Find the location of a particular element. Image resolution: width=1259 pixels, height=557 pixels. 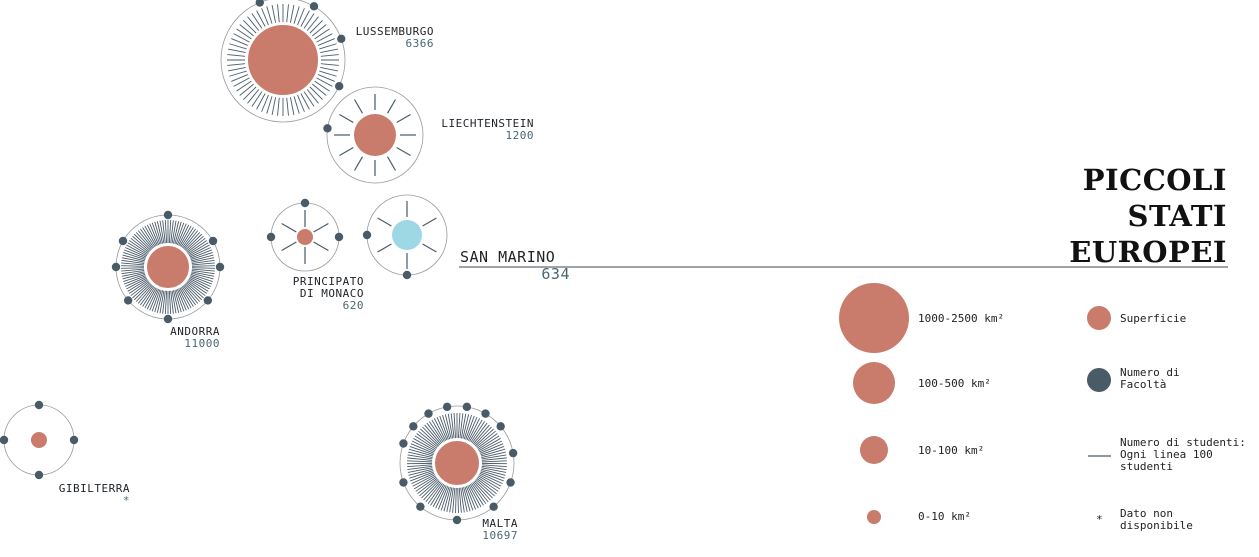

legend-facolta-swatch is located at coordinates (1099, 380).